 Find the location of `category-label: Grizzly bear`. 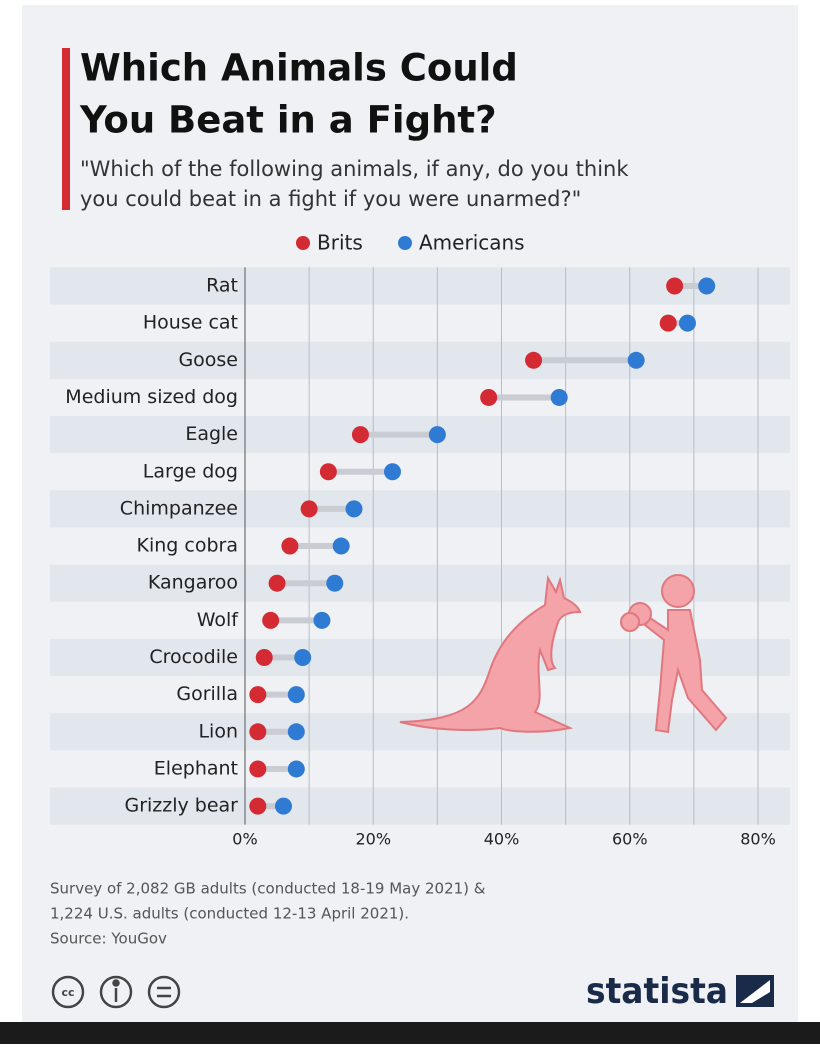

category-label: Grizzly bear is located at coordinates (181, 806).